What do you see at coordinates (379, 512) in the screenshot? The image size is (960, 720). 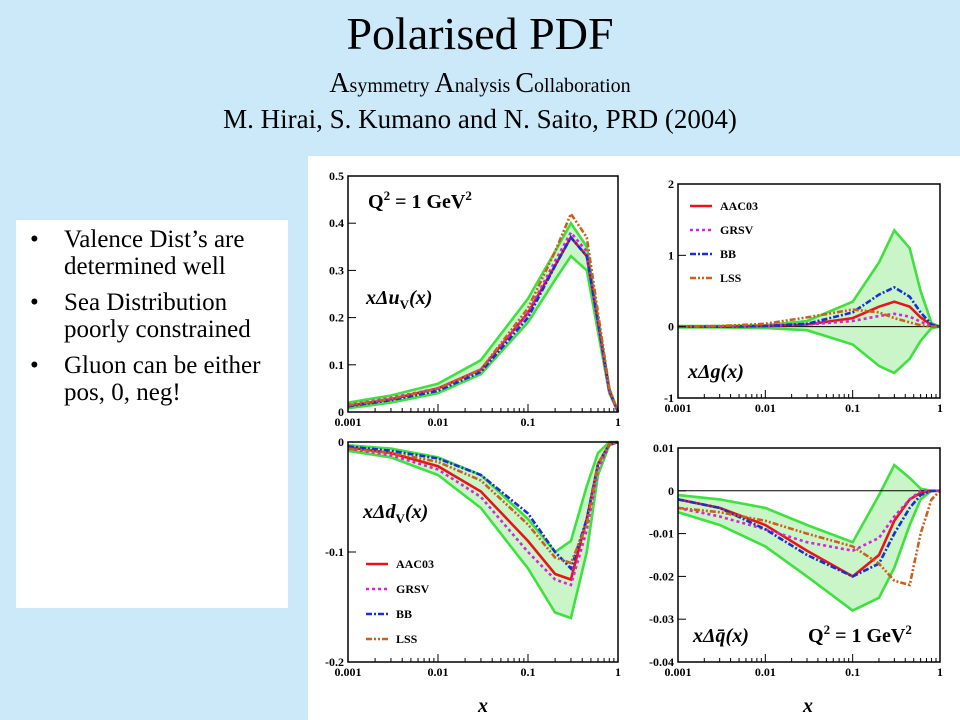 I see `y-label-main: xΔd` at bounding box center [379, 512].